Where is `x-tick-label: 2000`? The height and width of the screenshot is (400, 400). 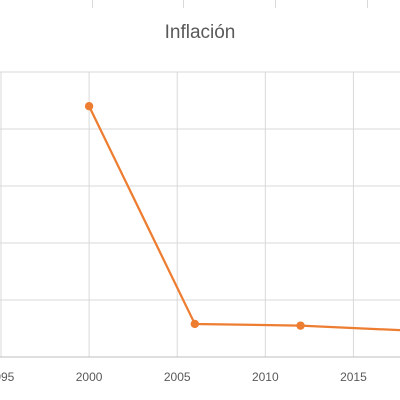
x-tick-label: 2000 is located at coordinates (89, 377).